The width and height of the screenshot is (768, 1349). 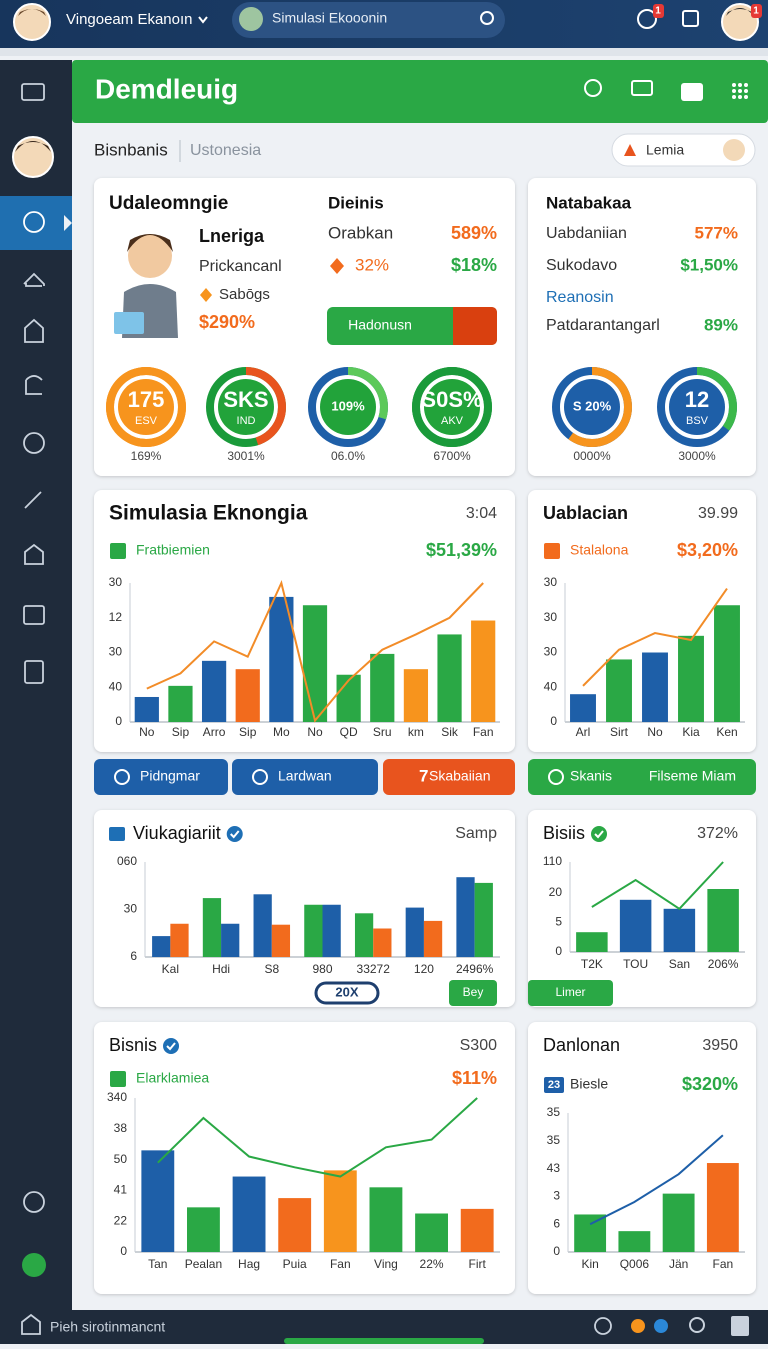 What do you see at coordinates (116, 617) in the screenshot?
I see `y-tick-label: 12` at bounding box center [116, 617].